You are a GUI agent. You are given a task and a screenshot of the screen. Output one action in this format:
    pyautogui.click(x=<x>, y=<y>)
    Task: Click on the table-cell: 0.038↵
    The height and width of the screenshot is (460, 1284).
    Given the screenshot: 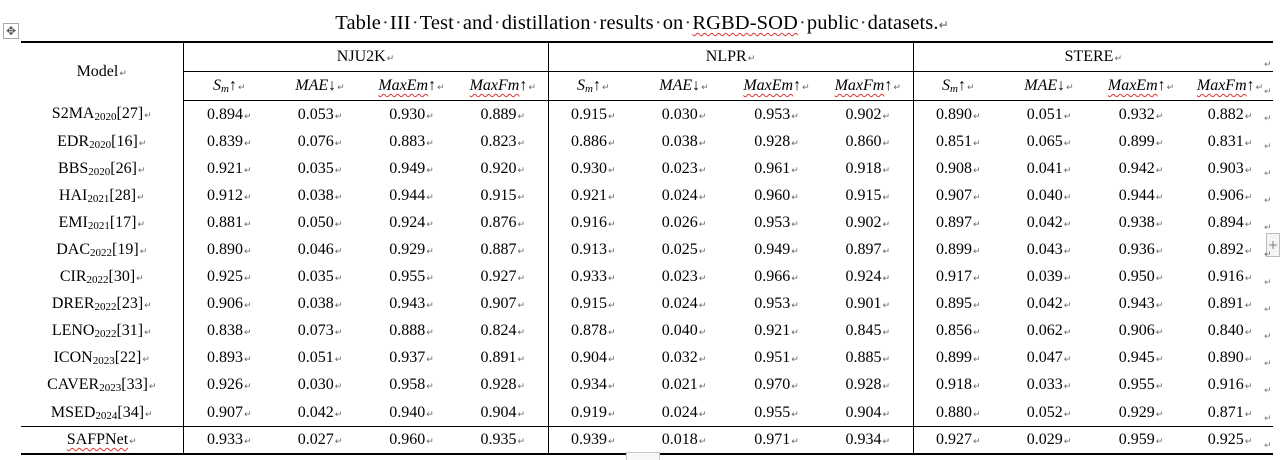 What is the action you would take?
    pyautogui.click(x=320, y=195)
    